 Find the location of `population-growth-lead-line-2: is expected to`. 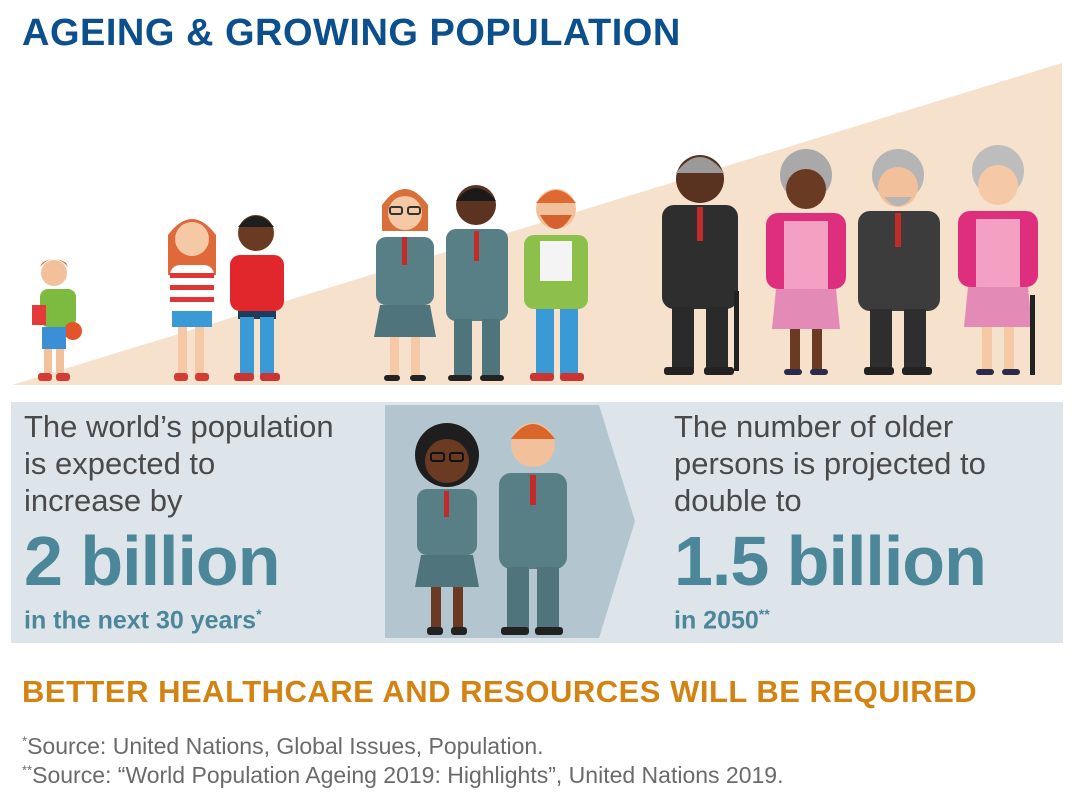

population-growth-lead-line-2: is expected to is located at coordinates (120, 463).